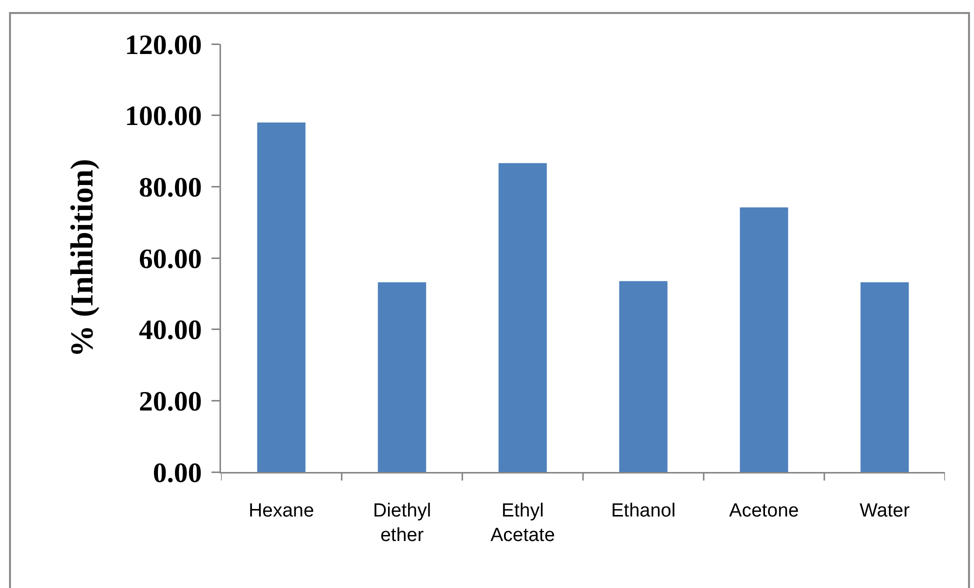 The height and width of the screenshot is (588, 974). What do you see at coordinates (764, 511) in the screenshot?
I see `x-tick-label: Acetone` at bounding box center [764, 511].